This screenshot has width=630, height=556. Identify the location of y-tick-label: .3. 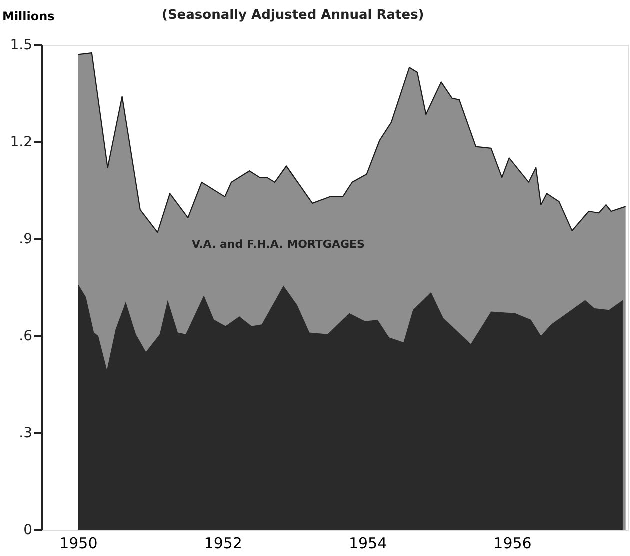
(25, 434).